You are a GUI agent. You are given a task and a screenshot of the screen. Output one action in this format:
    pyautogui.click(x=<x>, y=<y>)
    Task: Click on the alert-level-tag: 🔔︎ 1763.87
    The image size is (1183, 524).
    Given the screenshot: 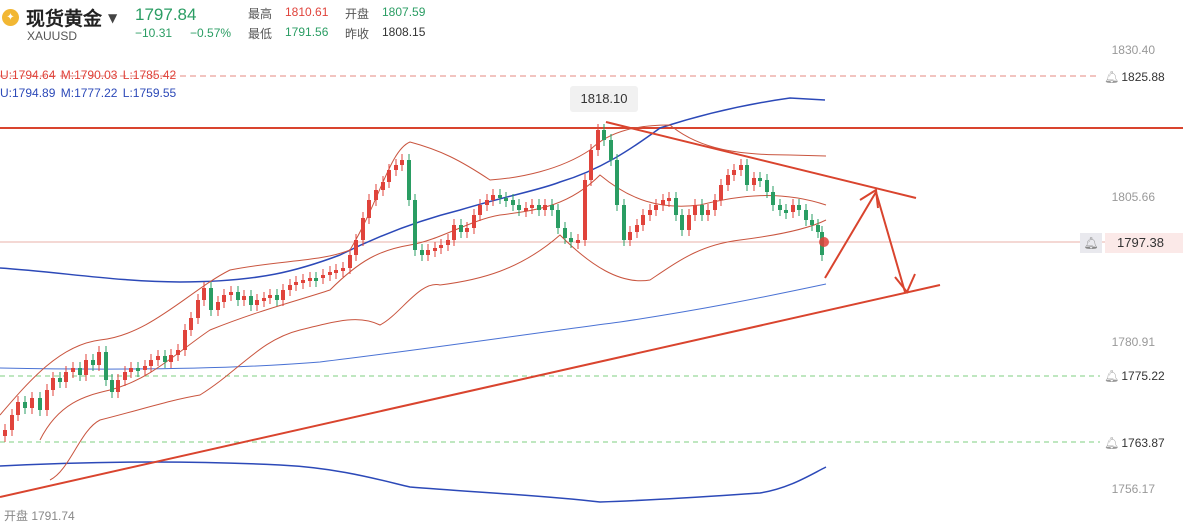 What is the action you would take?
    pyautogui.click(x=1134, y=443)
    